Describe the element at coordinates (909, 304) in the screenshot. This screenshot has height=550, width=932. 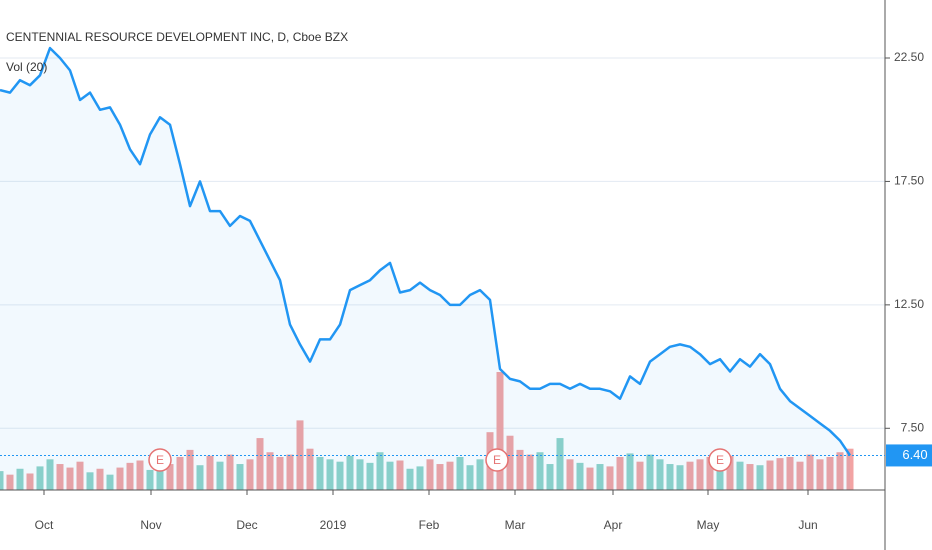
I see `y-tick-label: 12.50` at that location.